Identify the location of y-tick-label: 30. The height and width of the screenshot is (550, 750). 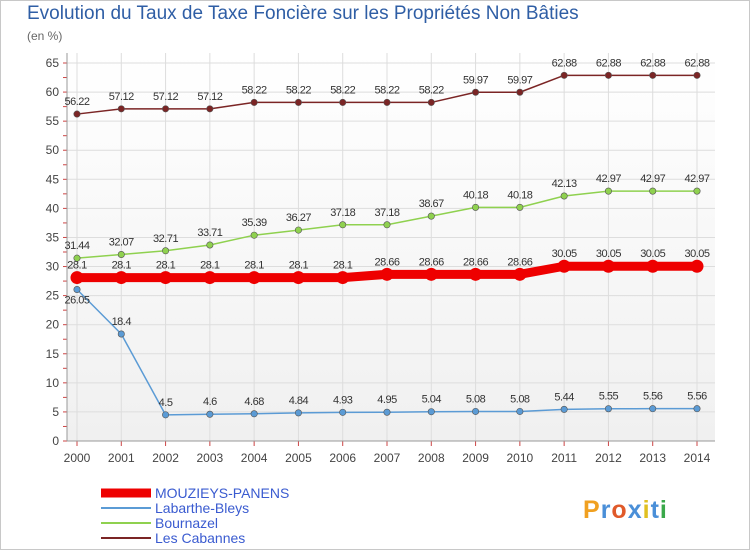
(53, 267).